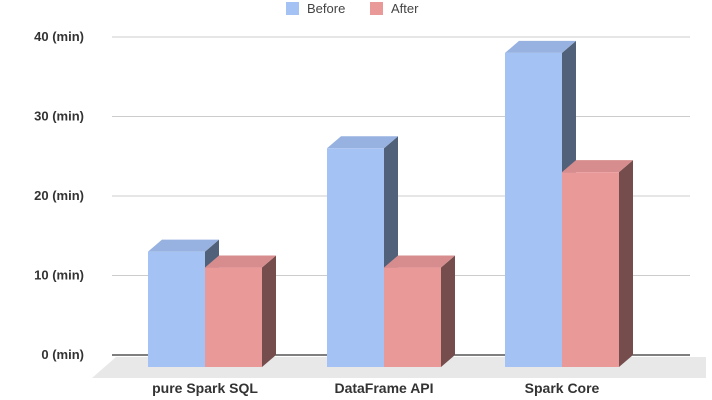  Describe the element at coordinates (405, 8) in the screenshot. I see `legend-label-after: After` at that location.